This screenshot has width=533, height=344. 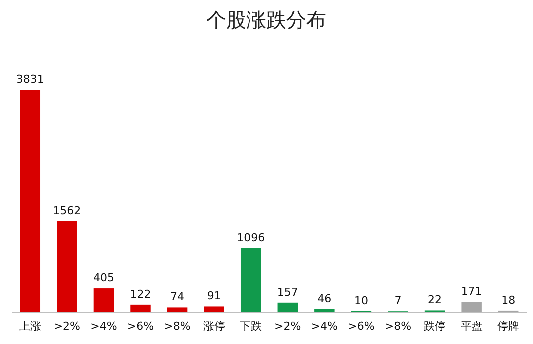 What do you see at coordinates (509, 300) in the screenshot?
I see `data-label: 18` at bounding box center [509, 300].